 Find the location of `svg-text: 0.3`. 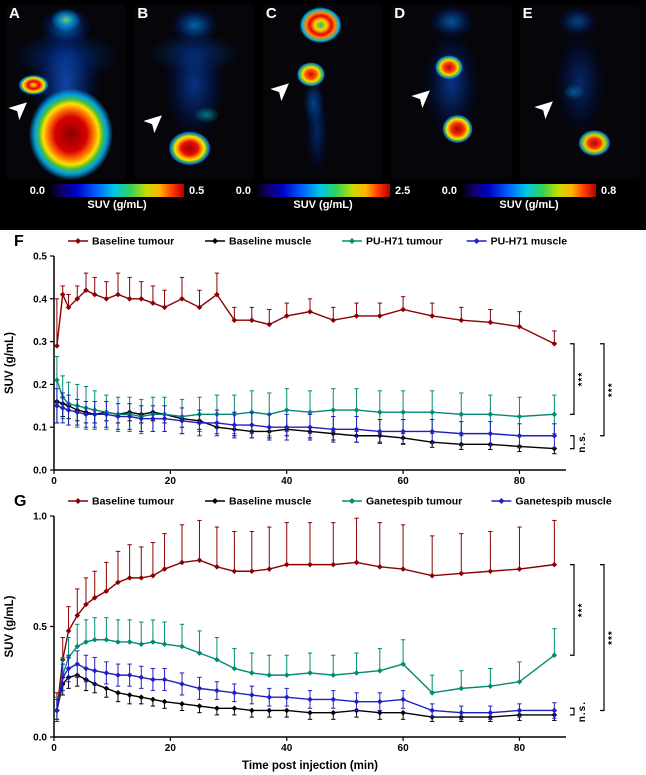

svg-text: 0.3 is located at coordinates (40, 342).